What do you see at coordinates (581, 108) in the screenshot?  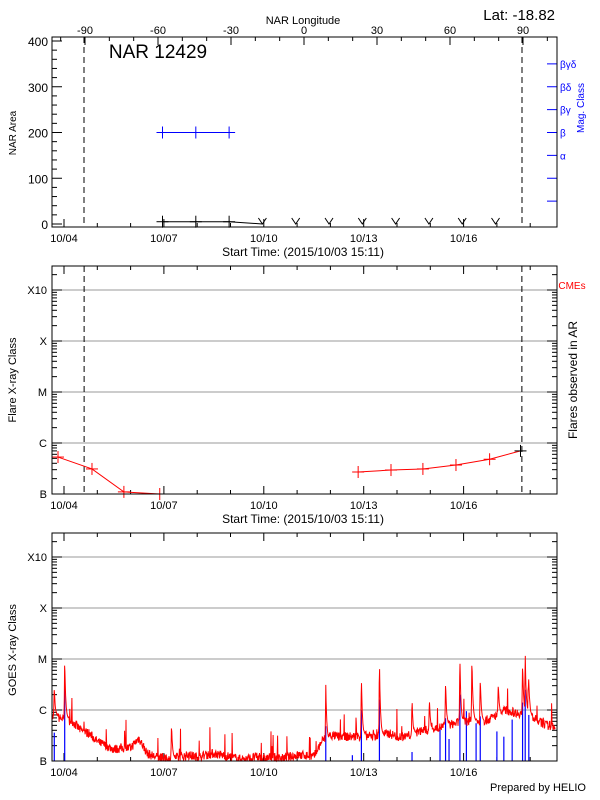 I see `y2-axis-title: Mag. Class` at bounding box center [581, 108].